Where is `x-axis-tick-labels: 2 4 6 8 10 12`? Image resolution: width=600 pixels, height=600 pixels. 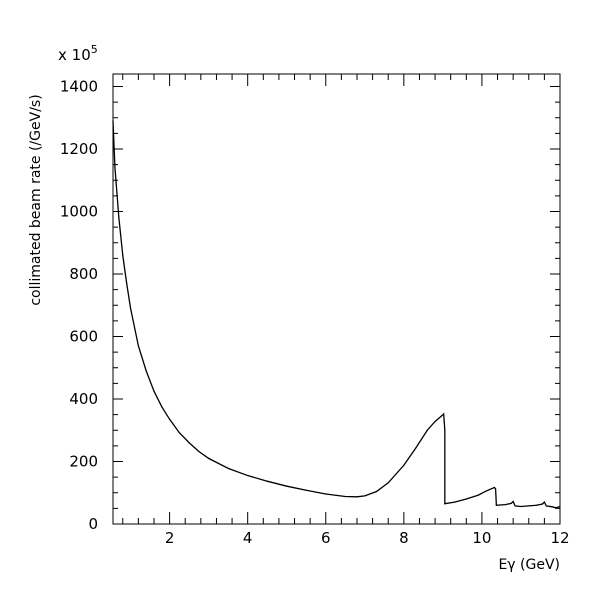
x-axis-tick-labels: 2 4 6 8 10 12 is located at coordinates (367, 538).